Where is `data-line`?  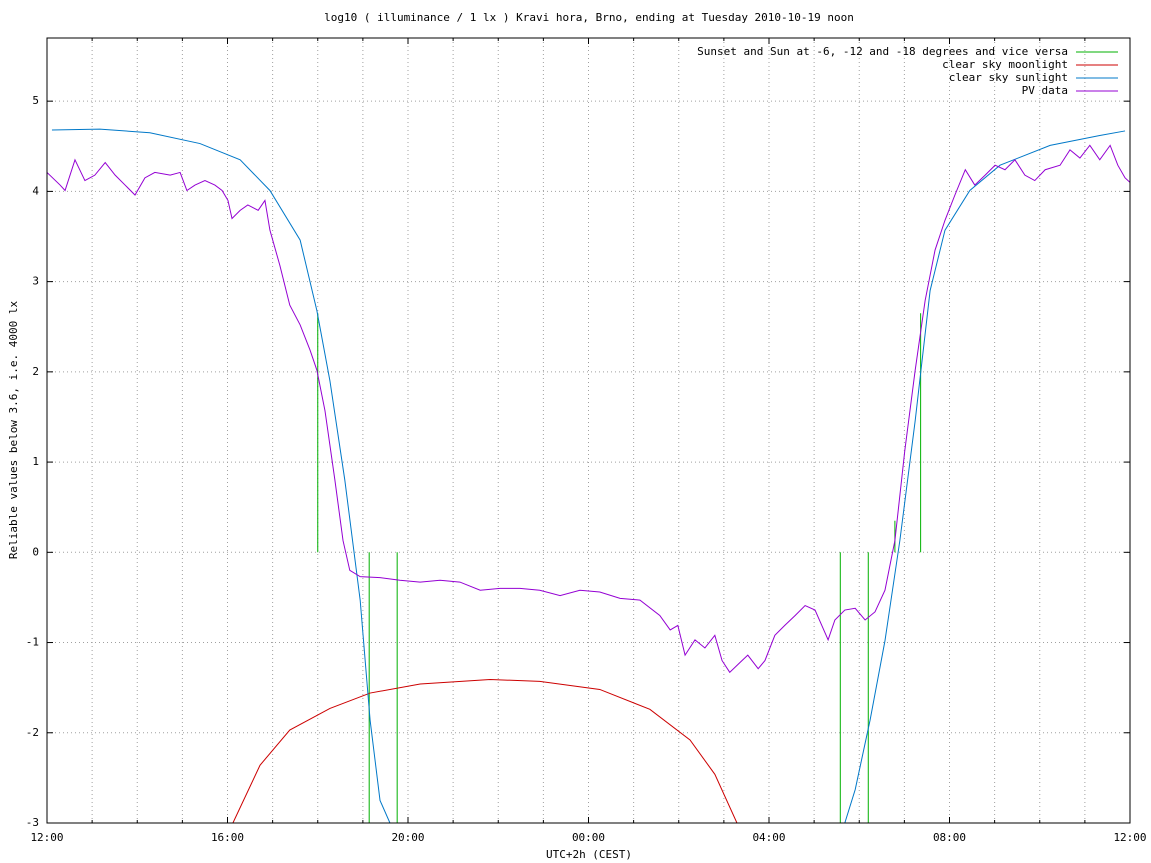
data-line is located at coordinates (485, 751).